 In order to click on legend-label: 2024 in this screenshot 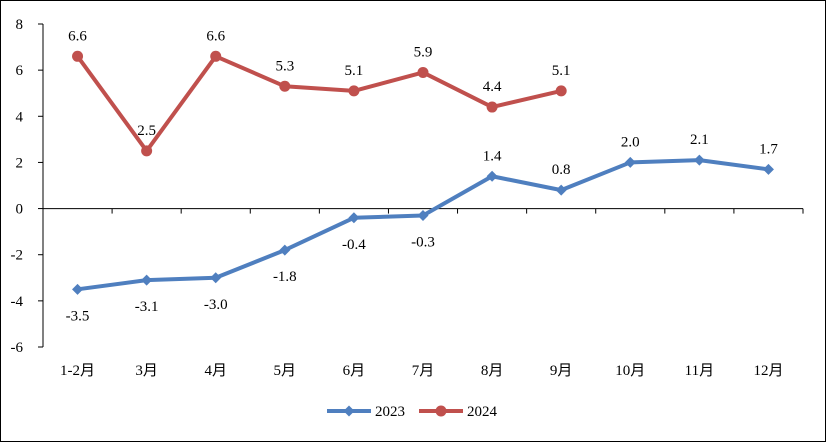, I will do `click(482, 412)`.